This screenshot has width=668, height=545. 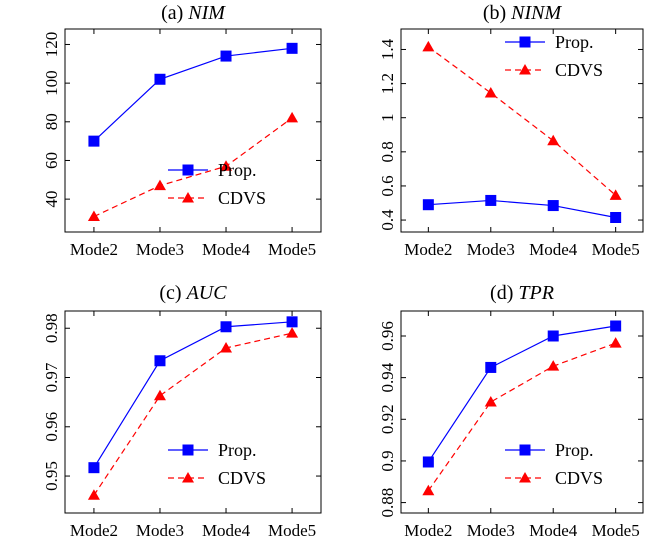 What do you see at coordinates (193, 293) in the screenshot?
I see `chart-title: (c) AUC` at bounding box center [193, 293].